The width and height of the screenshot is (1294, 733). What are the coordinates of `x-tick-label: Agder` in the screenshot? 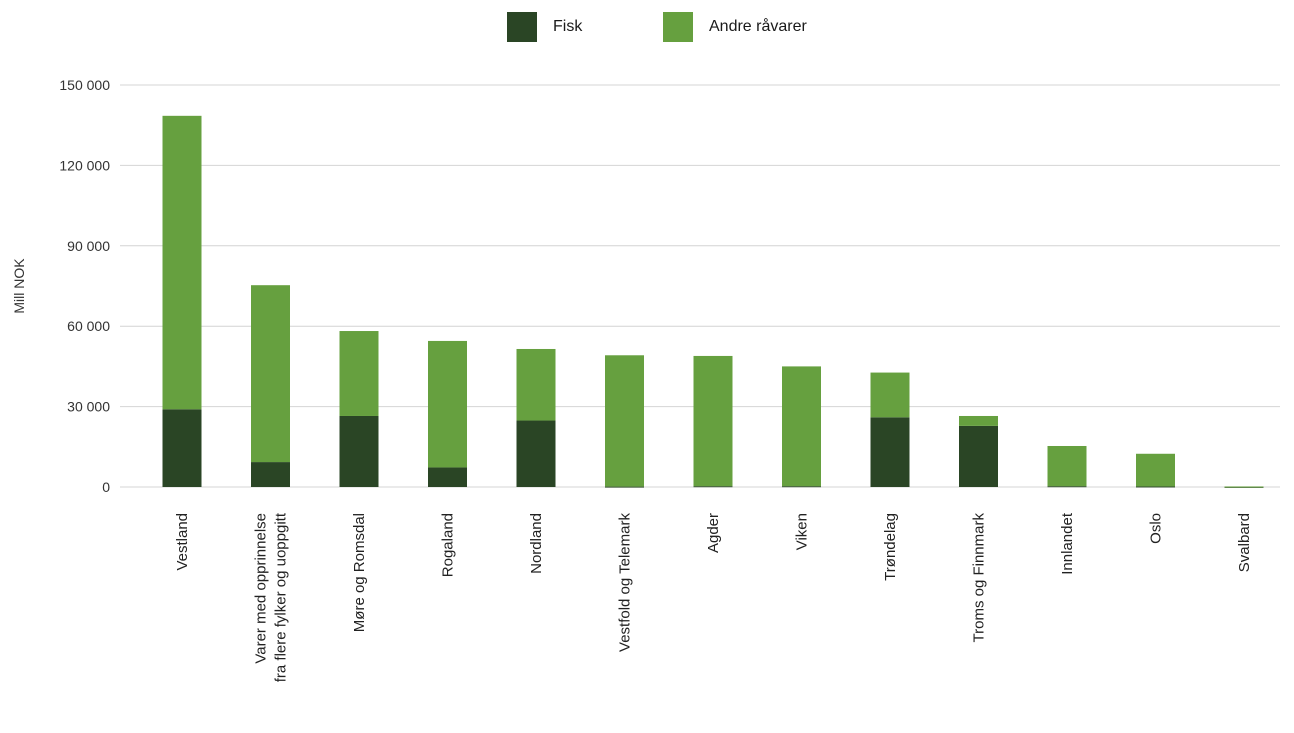 It's located at (713, 533).